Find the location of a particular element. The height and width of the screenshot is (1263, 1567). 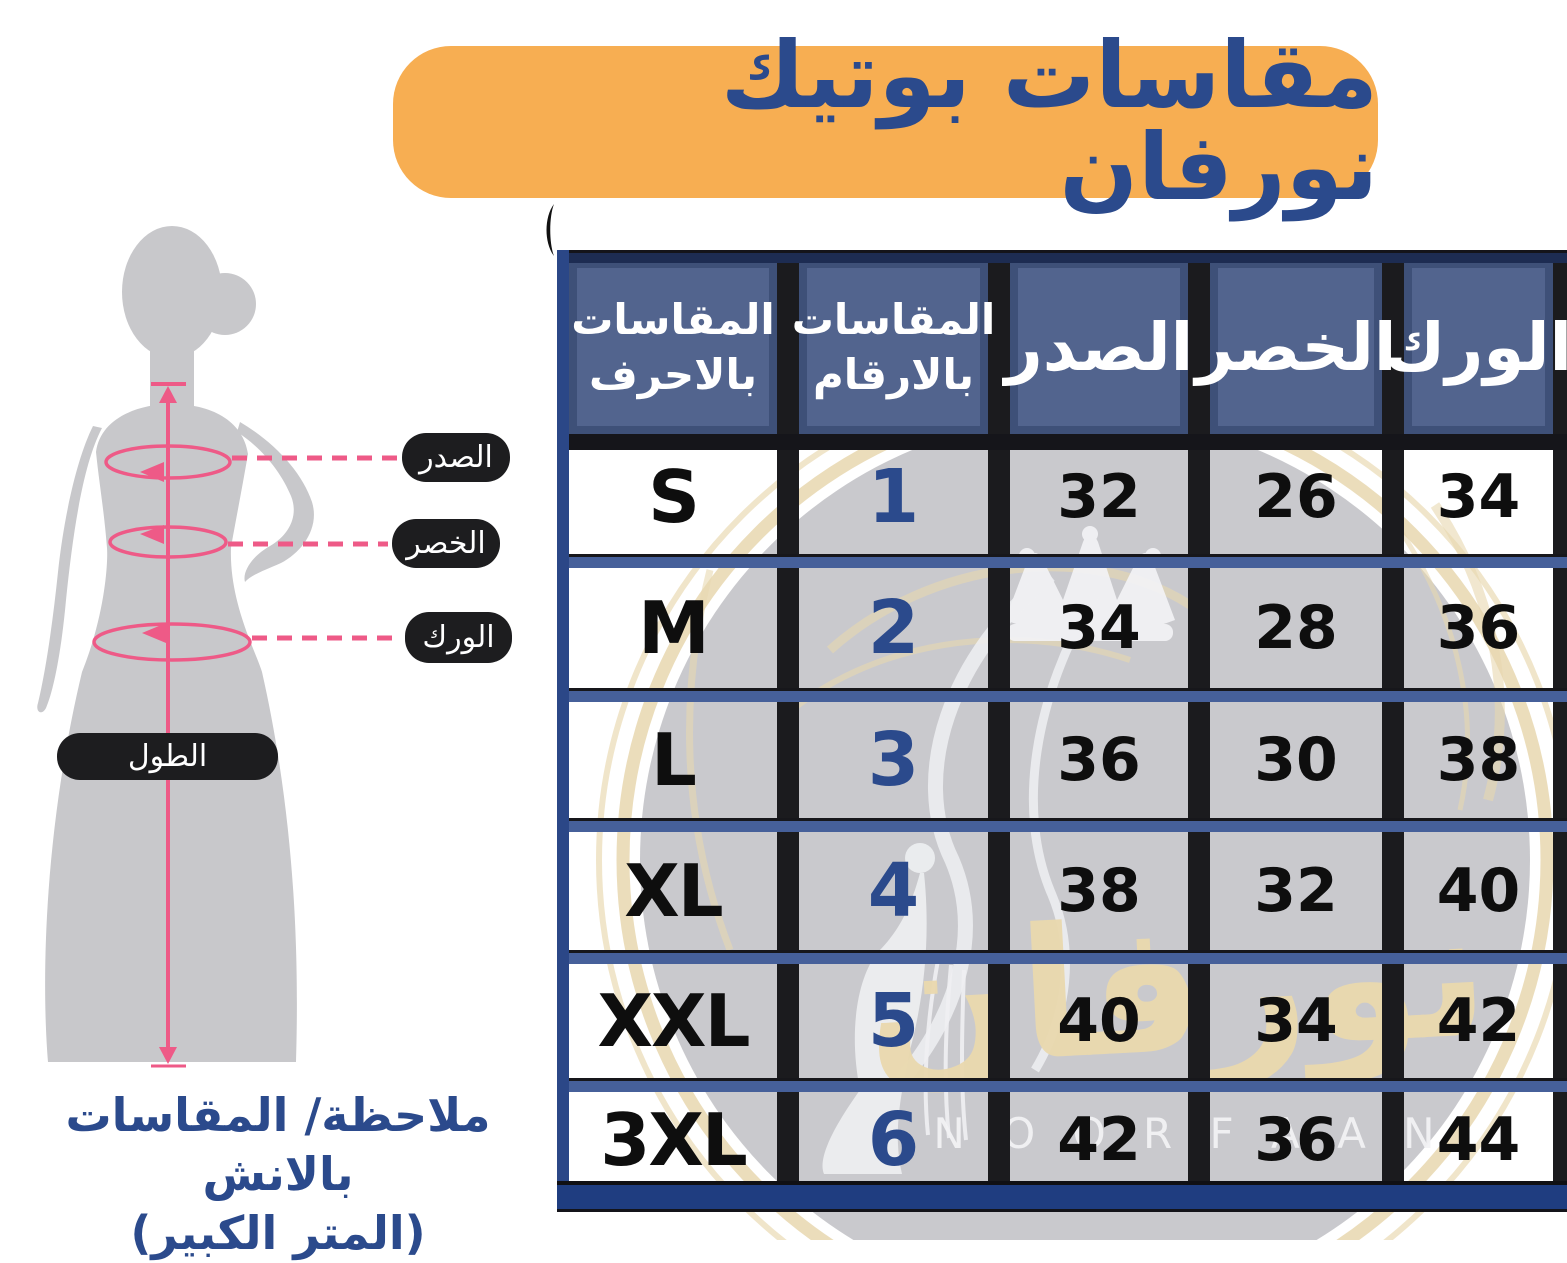

page-title: مقاسات بوتيك نورفان is located at coordinates (1049, 121).